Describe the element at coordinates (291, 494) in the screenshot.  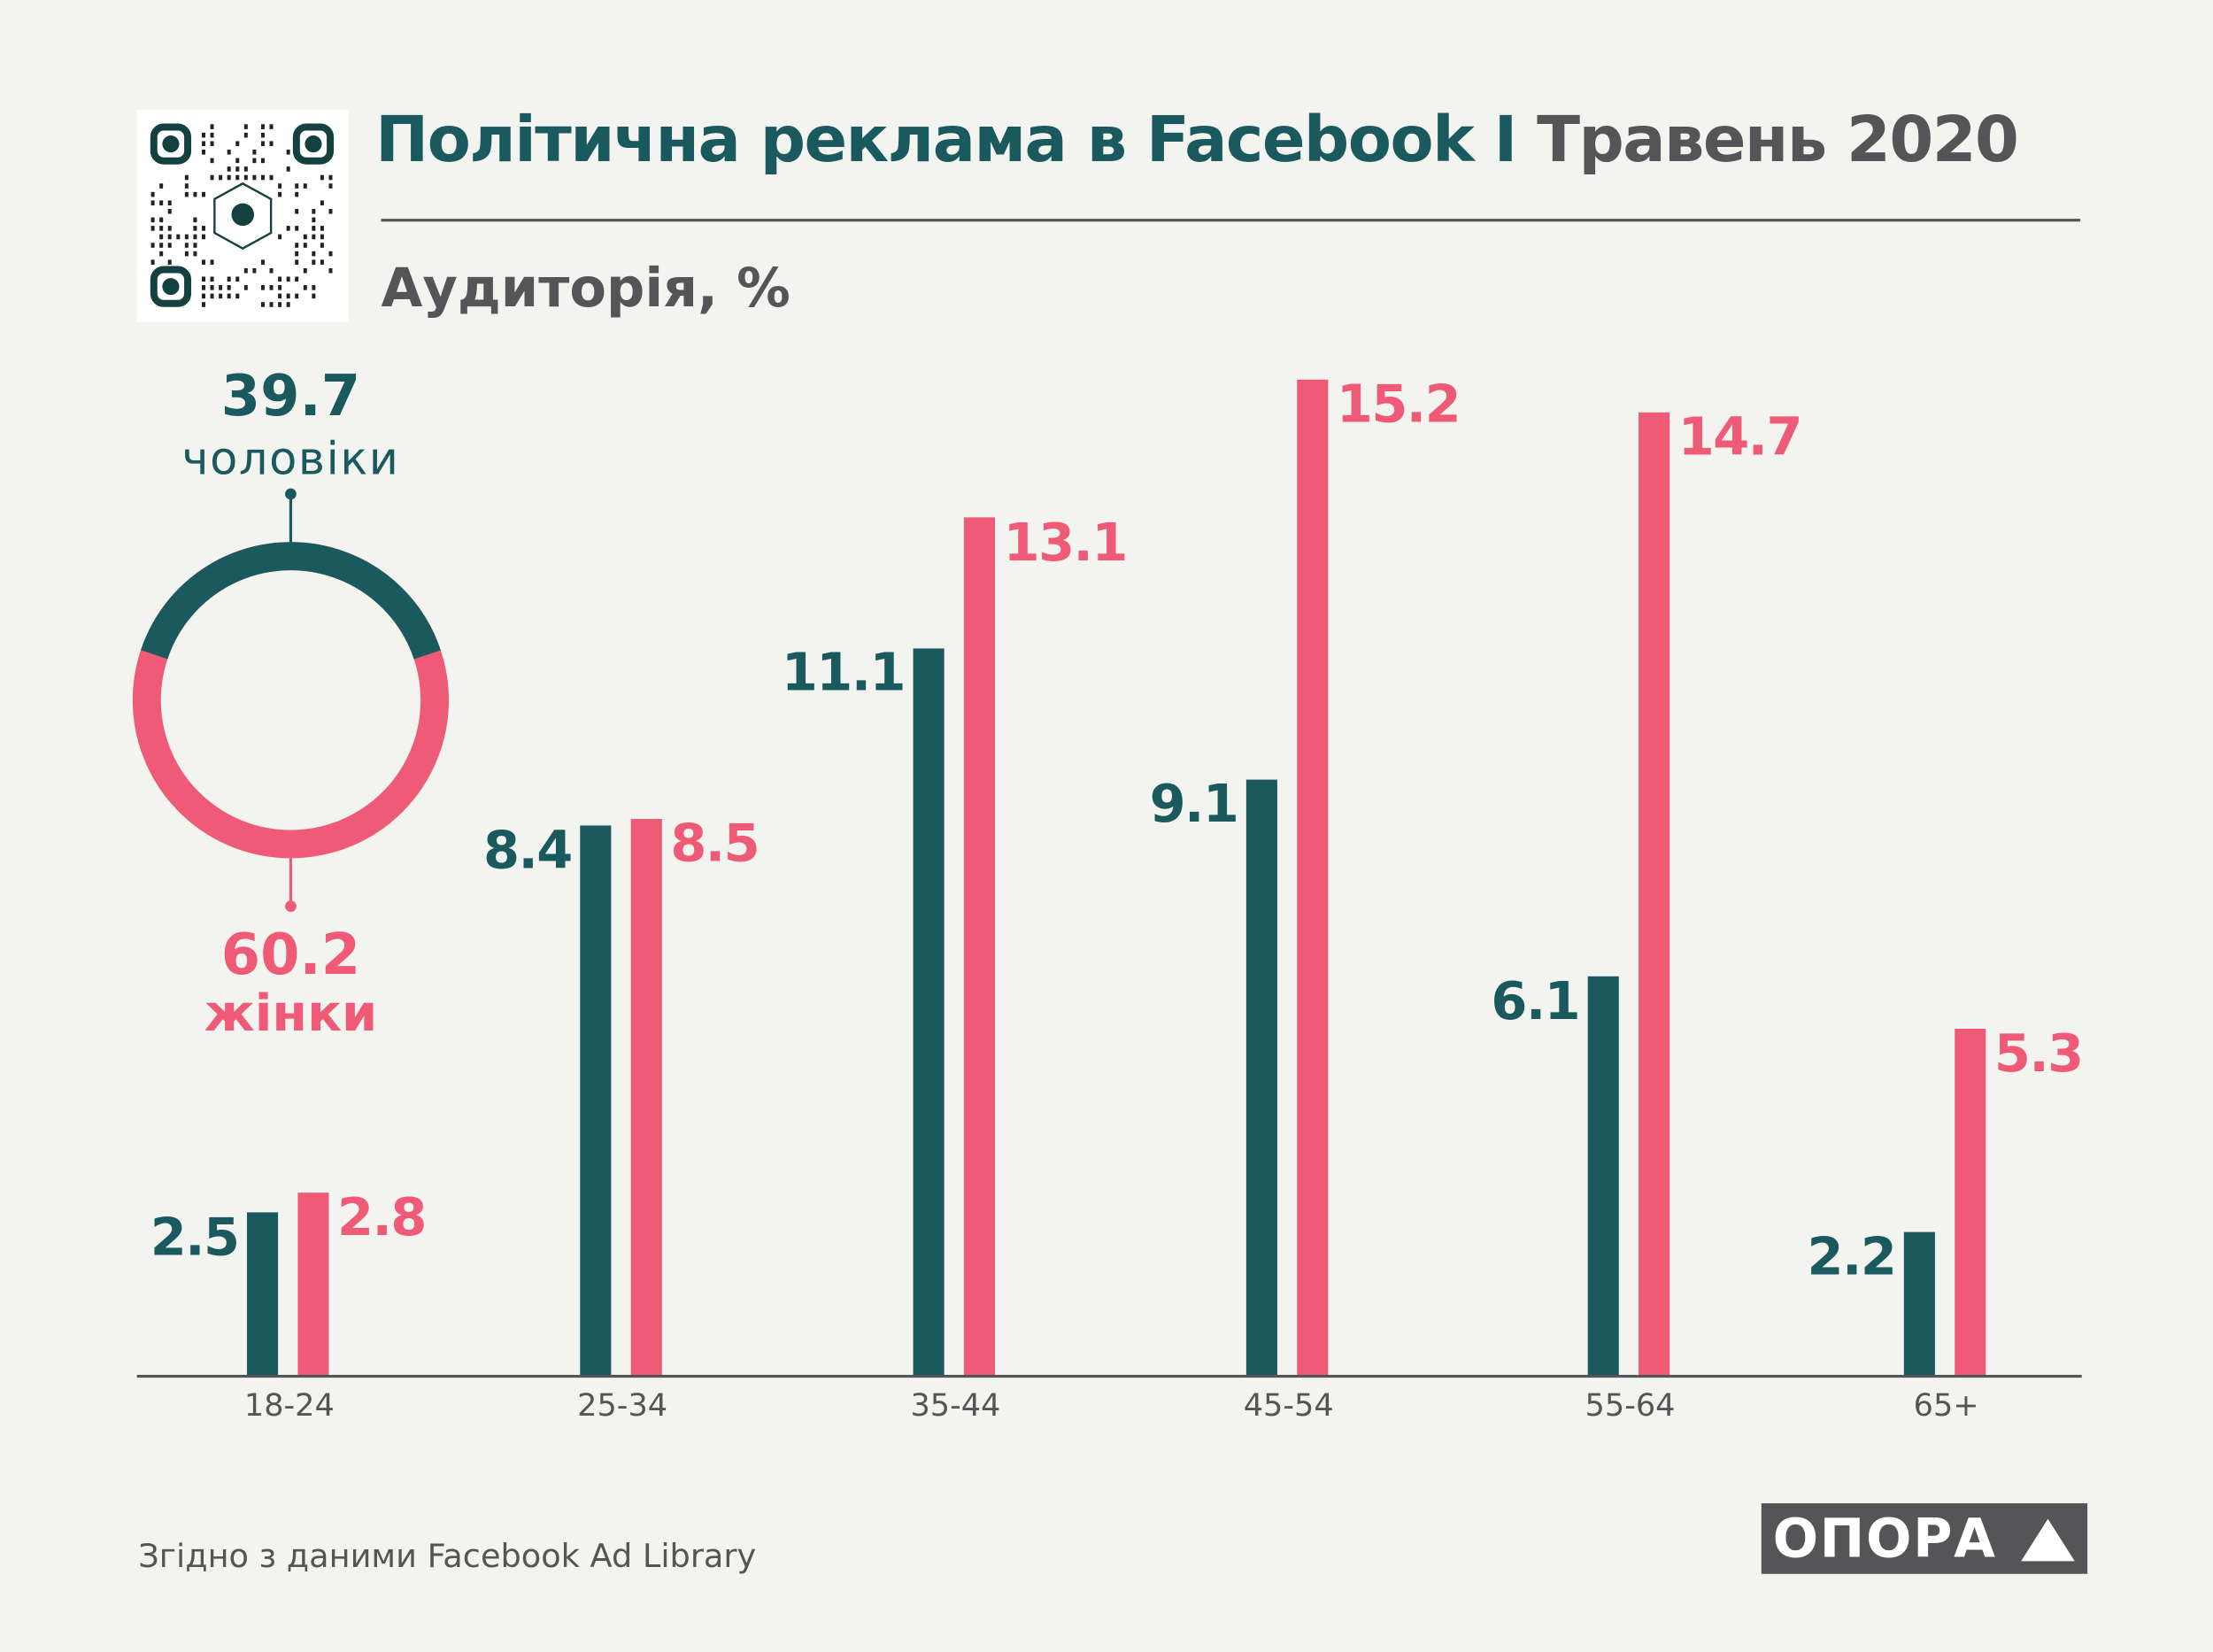
I see `men-leader-dot` at that location.